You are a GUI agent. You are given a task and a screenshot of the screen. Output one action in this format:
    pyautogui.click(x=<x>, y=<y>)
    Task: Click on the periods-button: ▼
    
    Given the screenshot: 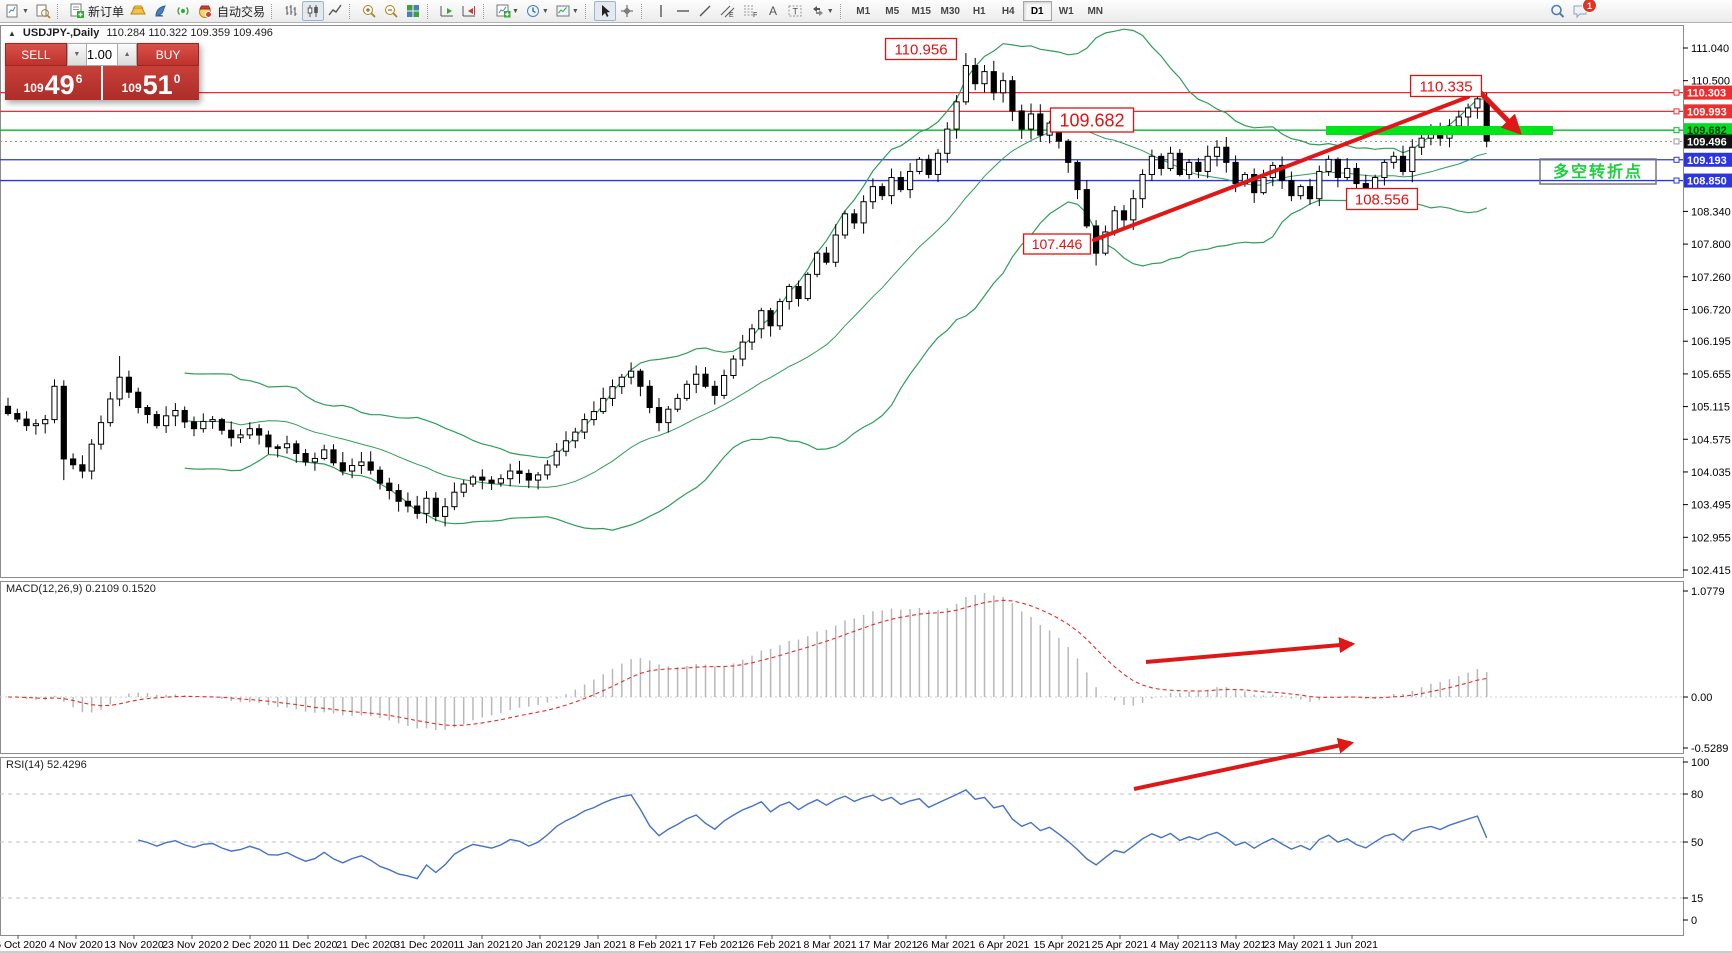 What is the action you would take?
    pyautogui.click(x=537, y=11)
    